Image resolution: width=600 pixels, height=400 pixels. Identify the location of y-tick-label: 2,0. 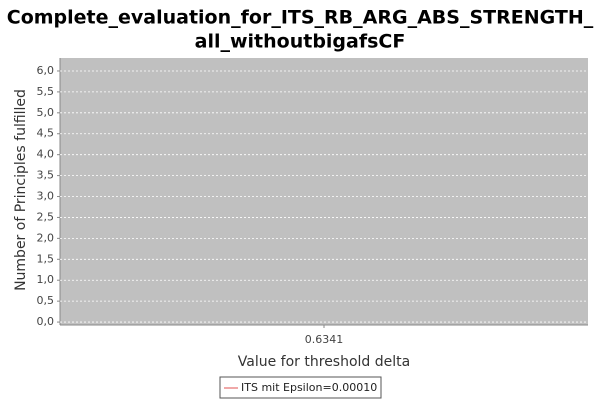
(46, 237).